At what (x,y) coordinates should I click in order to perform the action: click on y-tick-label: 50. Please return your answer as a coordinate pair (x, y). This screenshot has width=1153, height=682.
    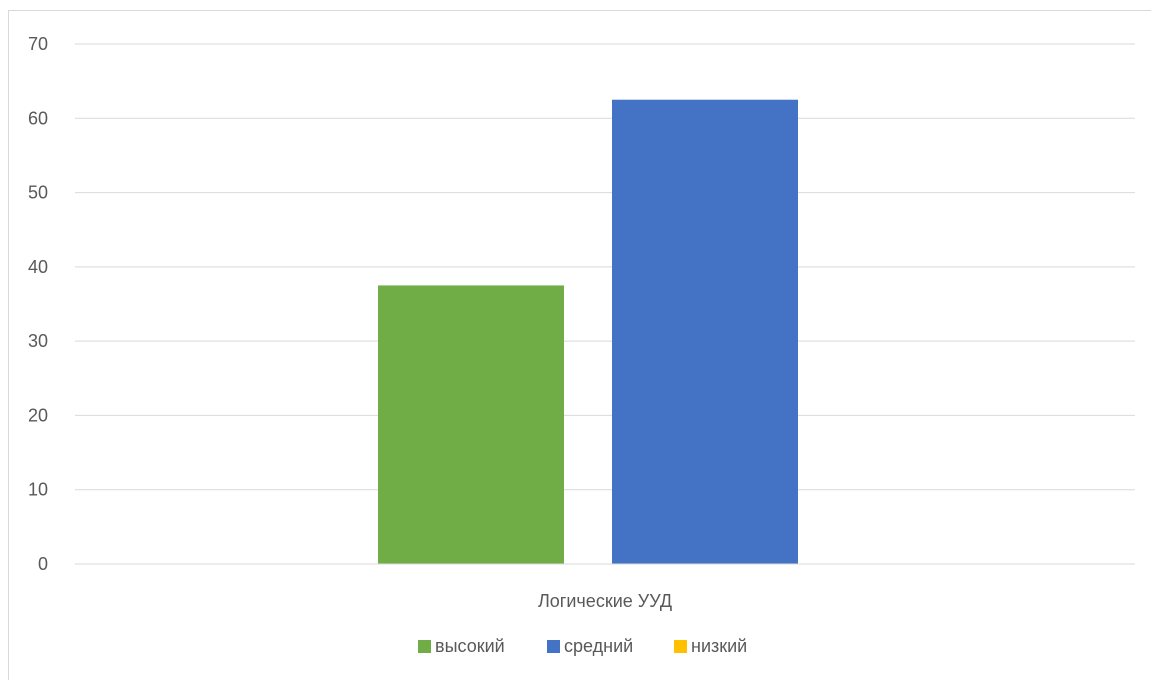
    Looking at the image, I should click on (38, 193).